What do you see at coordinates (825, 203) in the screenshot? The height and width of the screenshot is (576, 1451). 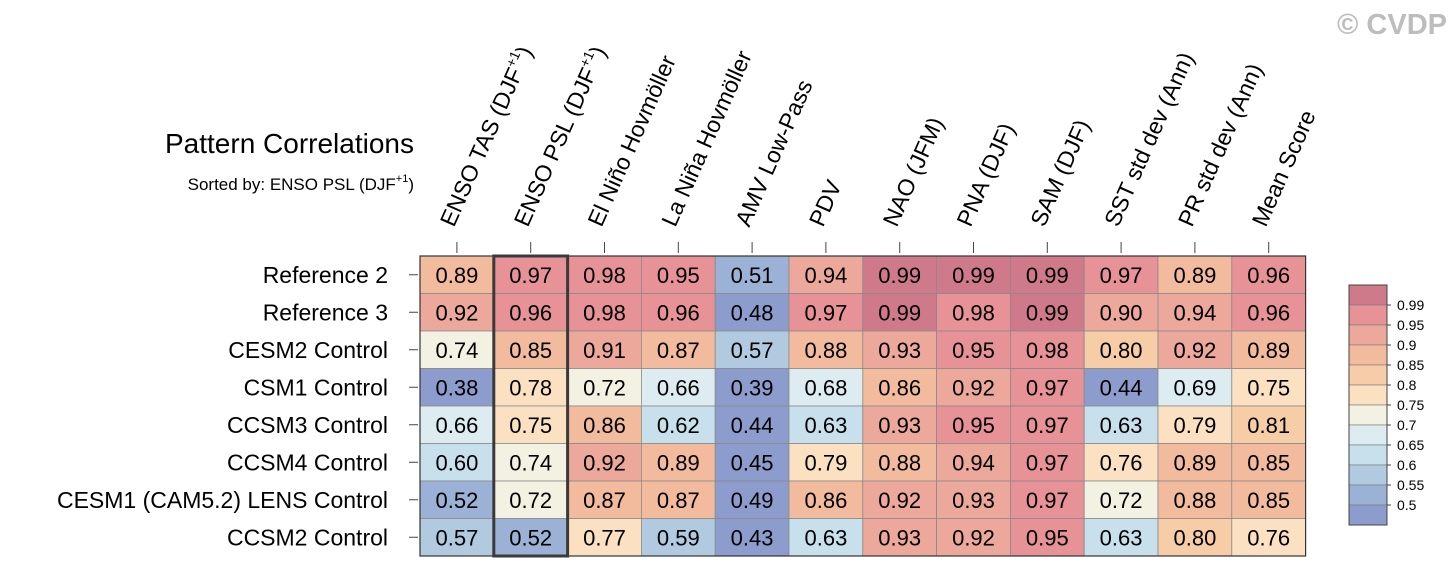 I see `column-label: PDV` at bounding box center [825, 203].